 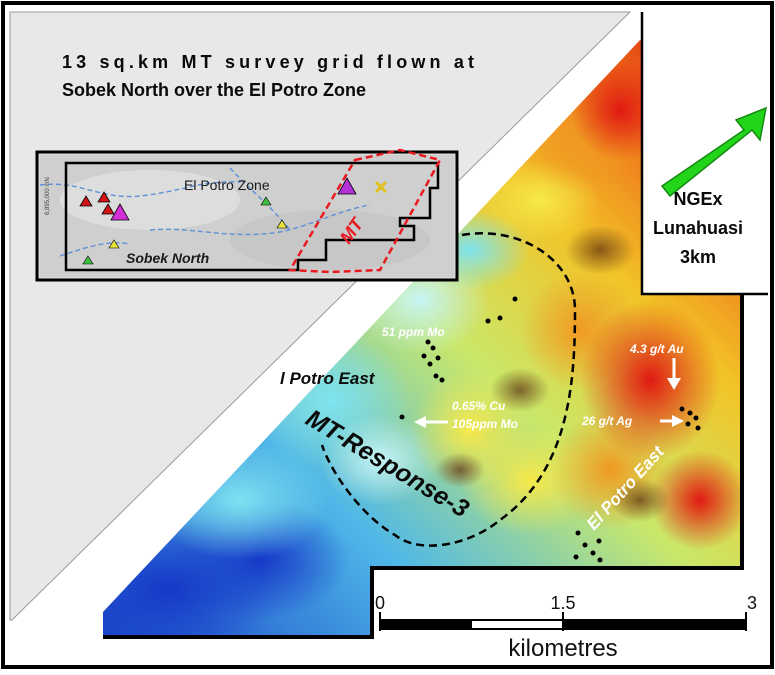 I want to click on inset-label-sobek-north: Sobek North, so click(x=167, y=258).